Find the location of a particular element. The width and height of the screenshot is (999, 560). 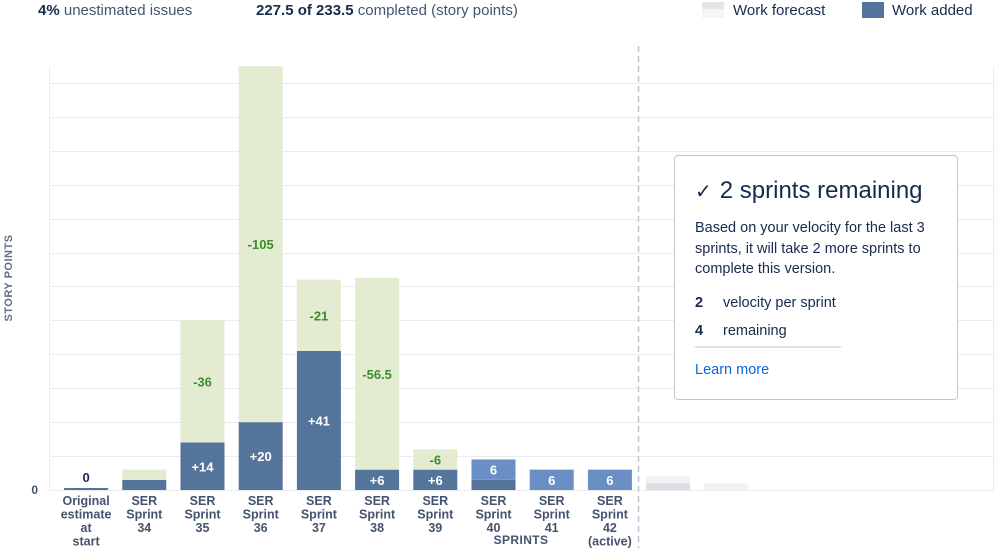

completed-stat: 227.5 of 233.5 completed (story points) is located at coordinates (387, 10).